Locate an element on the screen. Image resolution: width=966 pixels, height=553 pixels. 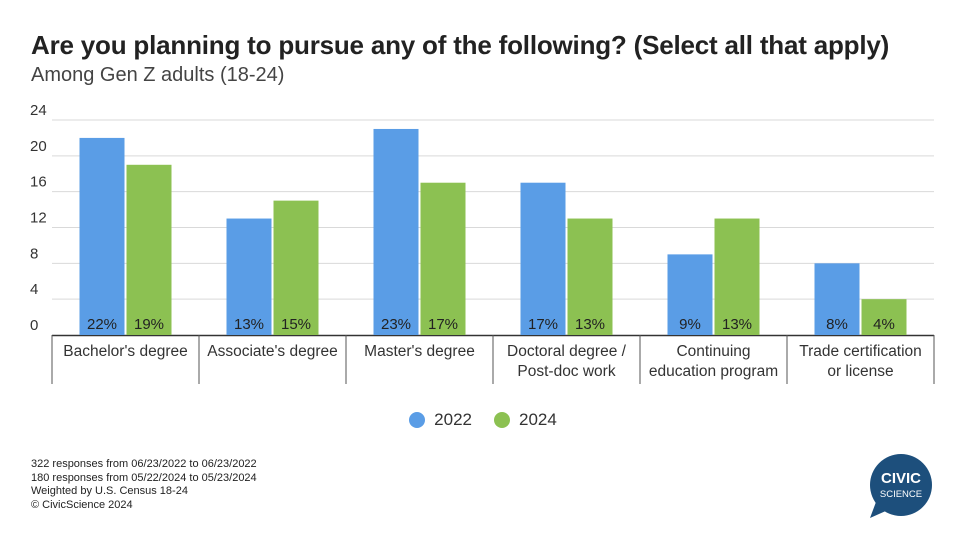
logo-badge-tail is located at coordinates (879, 510).